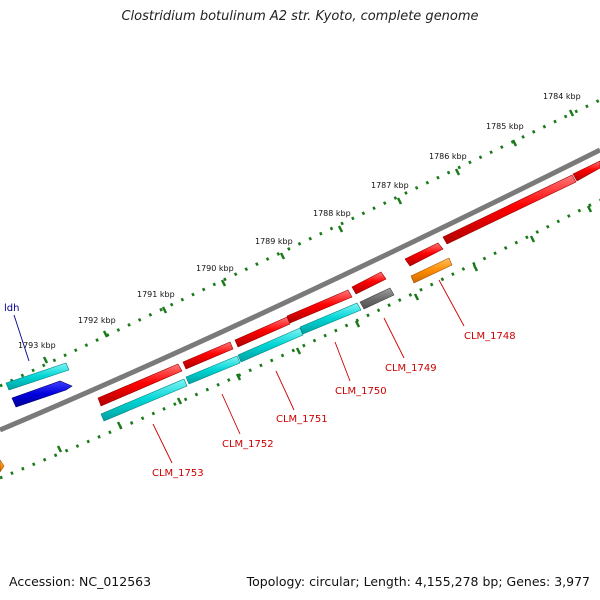 This screenshot has height=600, width=600. I want to click on cyan-gene-left, so click(37, 376).